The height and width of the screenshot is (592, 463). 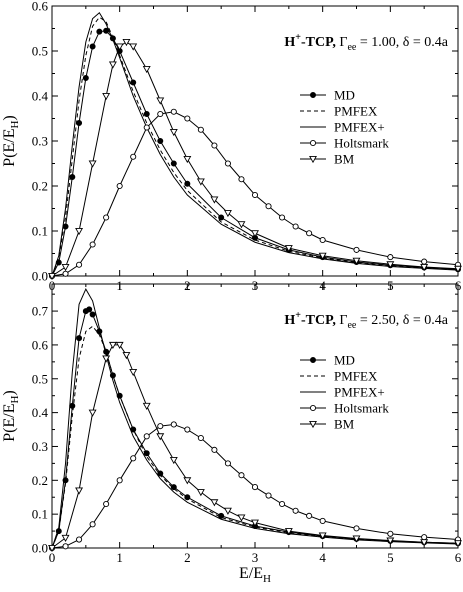 I want to click on legend-label: PMFEX, so click(x=356, y=376).